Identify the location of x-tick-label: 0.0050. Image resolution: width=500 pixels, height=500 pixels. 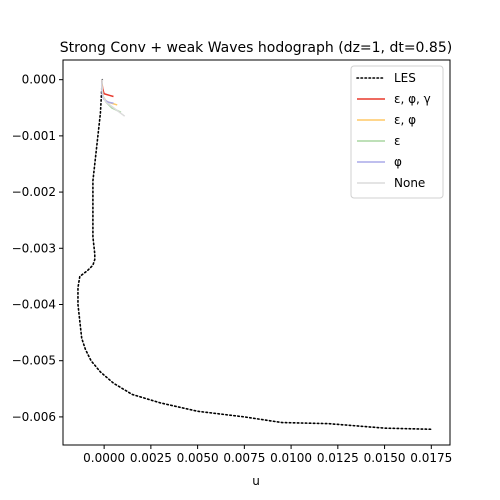
(198, 458).